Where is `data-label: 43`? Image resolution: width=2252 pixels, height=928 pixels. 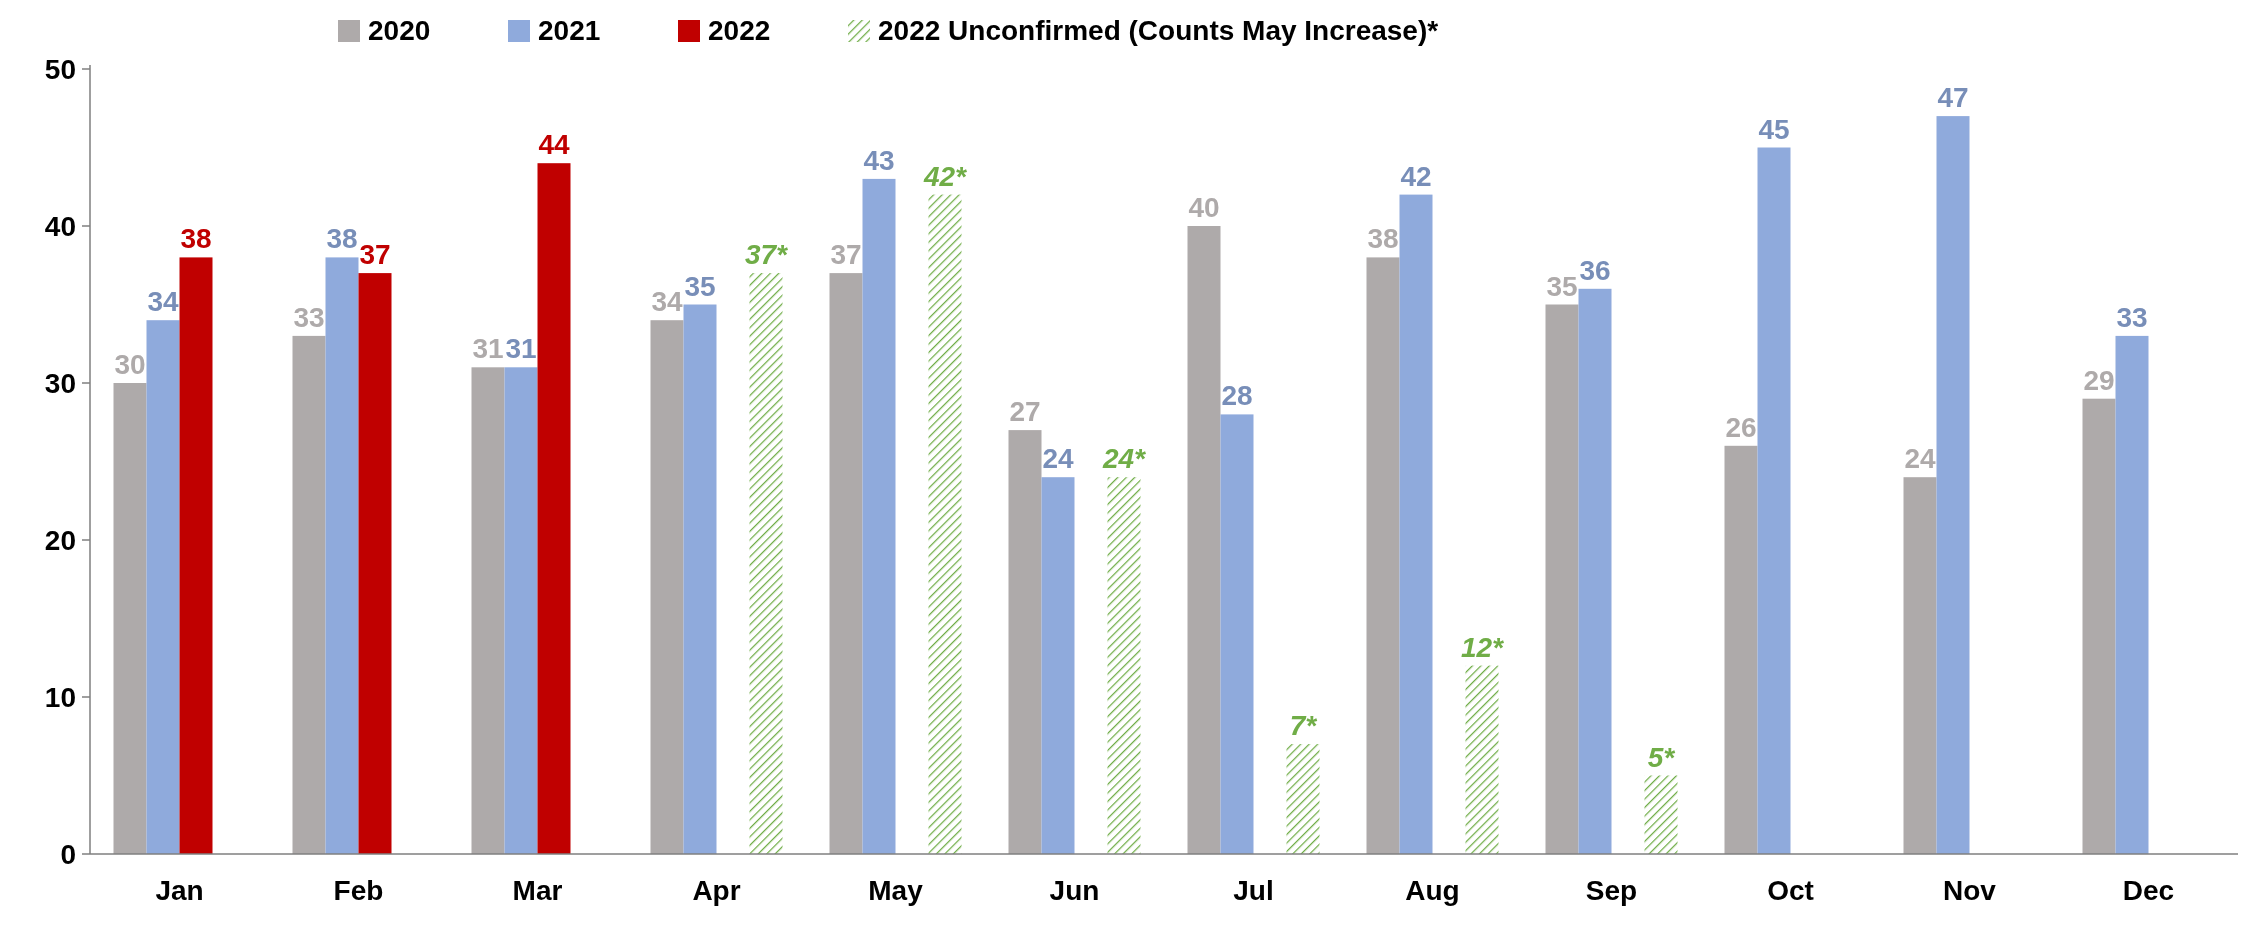 data-label: 43 is located at coordinates (879, 160).